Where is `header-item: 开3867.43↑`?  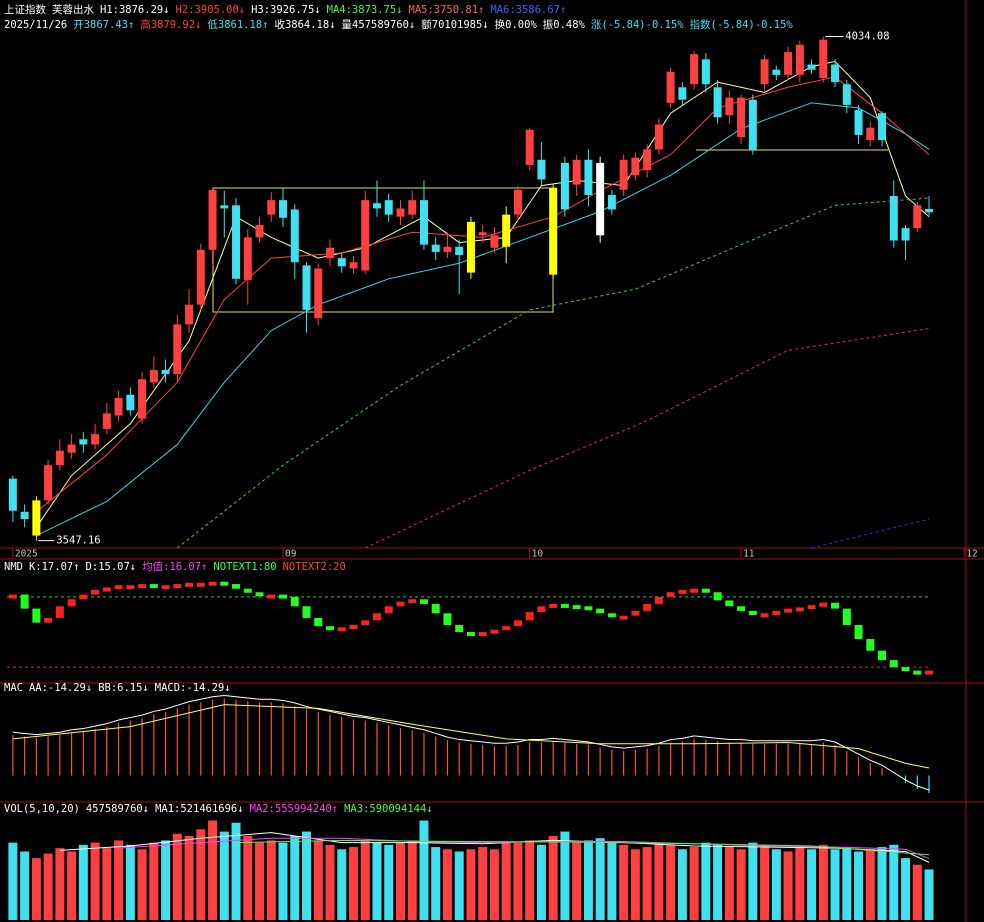 header-item: 开3867.43↑ is located at coordinates (103, 25).